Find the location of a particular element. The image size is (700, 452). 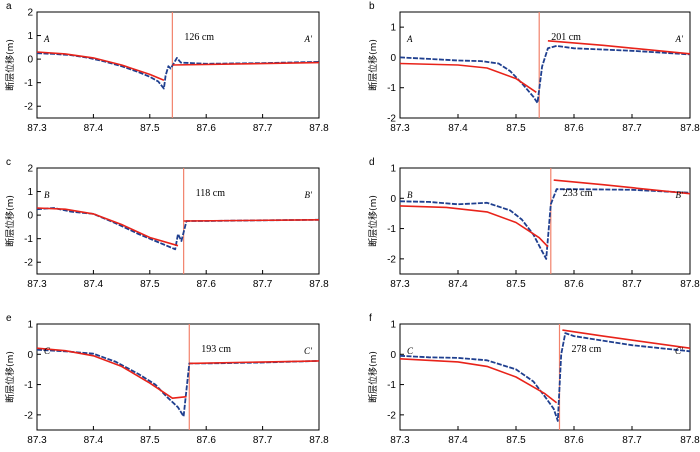

offset-label: 193 cm is located at coordinates (216, 349).